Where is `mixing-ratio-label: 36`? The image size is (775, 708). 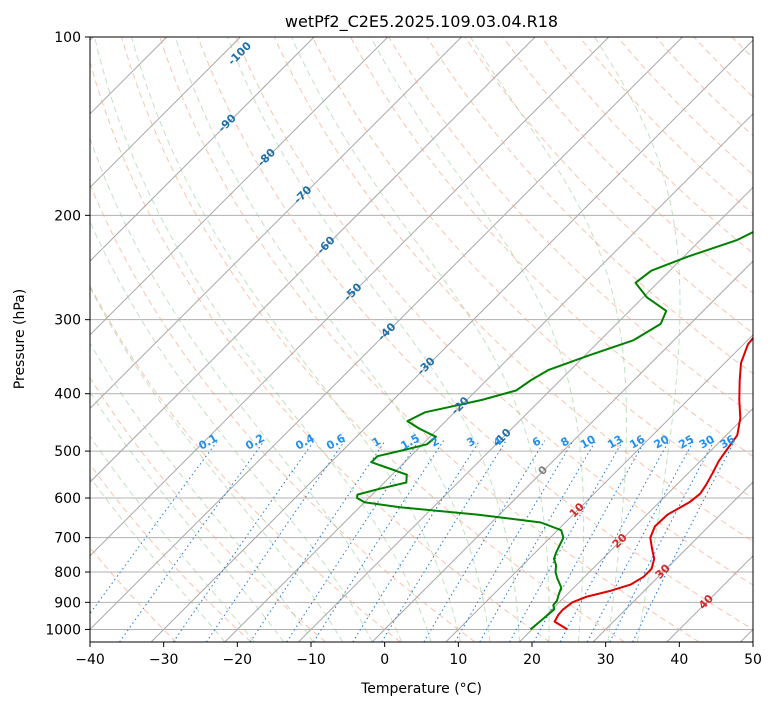
mixing-ratio-label: 36 is located at coordinates (728, 441).